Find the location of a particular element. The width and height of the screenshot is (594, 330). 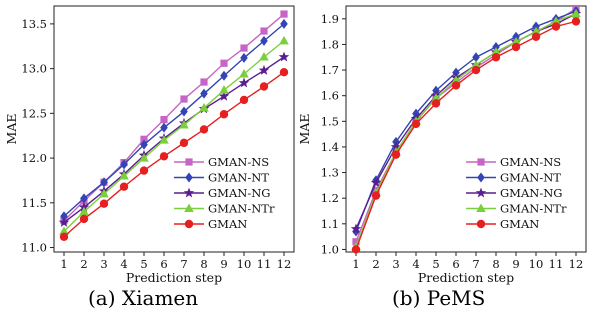

legend-label: GMAN-NTr is located at coordinates (241, 209).